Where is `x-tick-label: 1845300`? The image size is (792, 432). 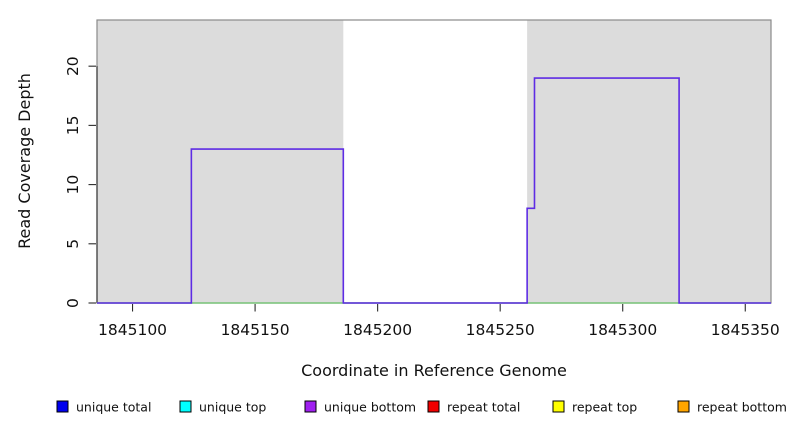 x-tick-label: 1845300 is located at coordinates (622, 330).